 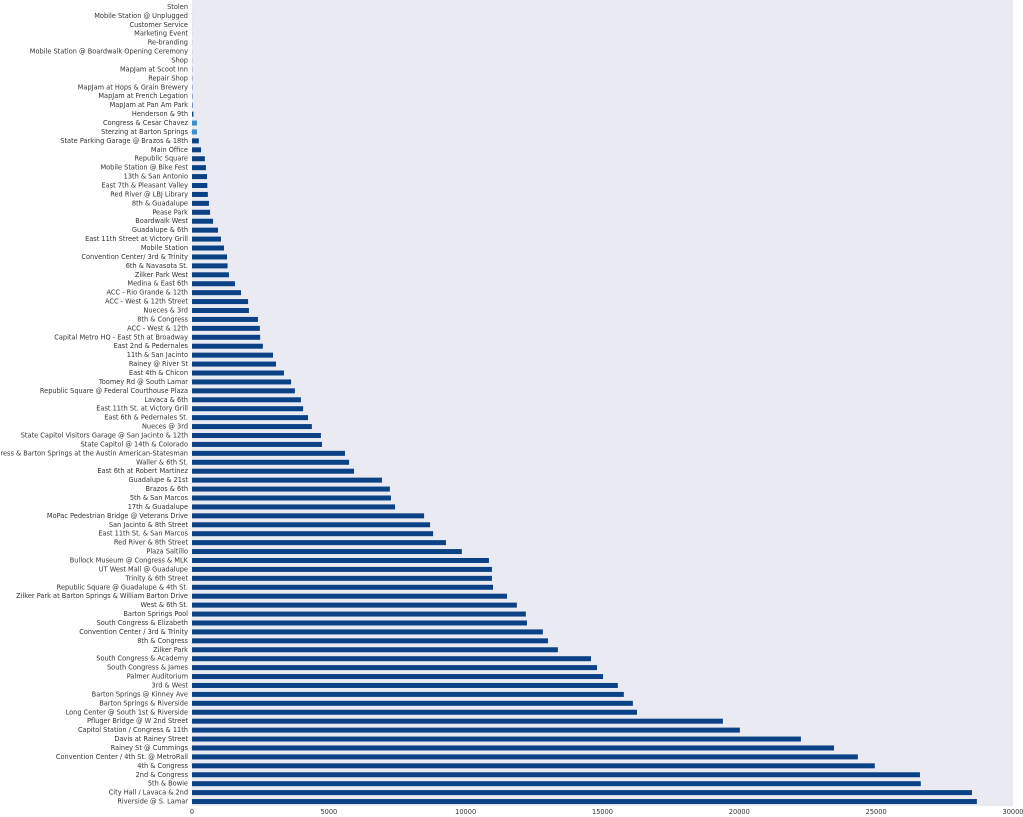 What do you see at coordinates (162, 462) in the screenshot?
I see `y-tick-label: Waller & 6th St.` at bounding box center [162, 462].